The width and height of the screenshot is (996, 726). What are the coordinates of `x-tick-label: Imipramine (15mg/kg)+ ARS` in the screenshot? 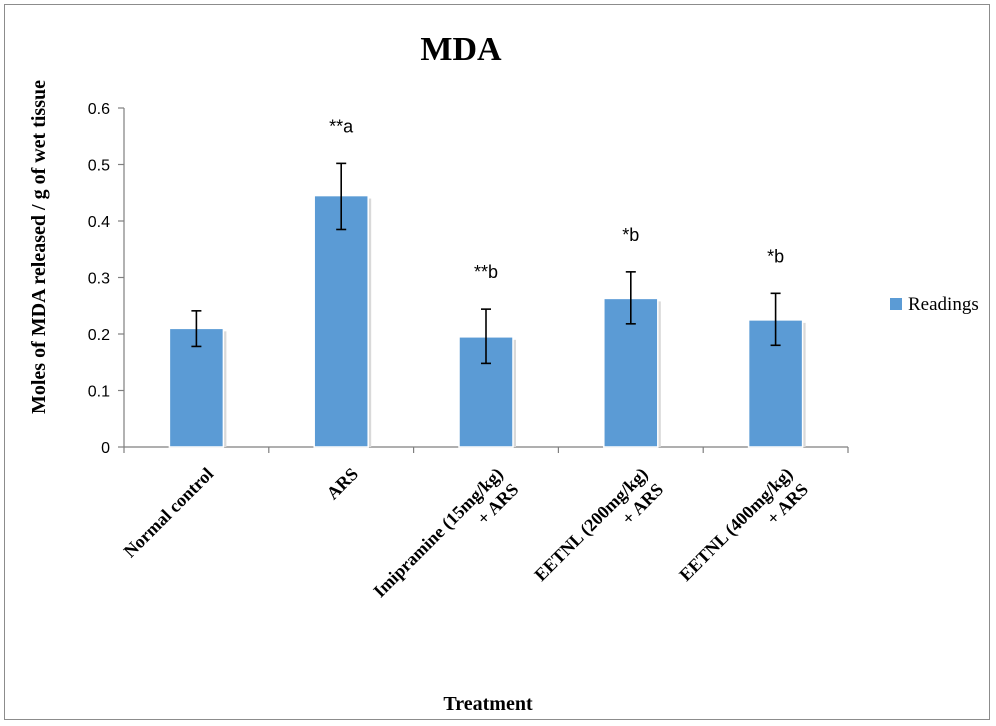 It's located at (445, 533).